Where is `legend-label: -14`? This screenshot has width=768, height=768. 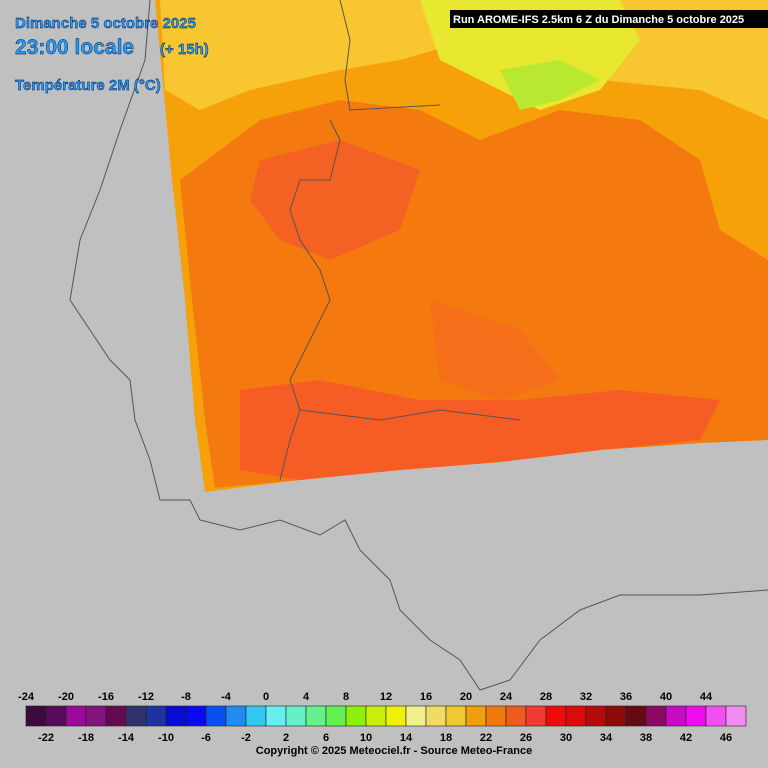
legend-label: -14 is located at coordinates (126, 738).